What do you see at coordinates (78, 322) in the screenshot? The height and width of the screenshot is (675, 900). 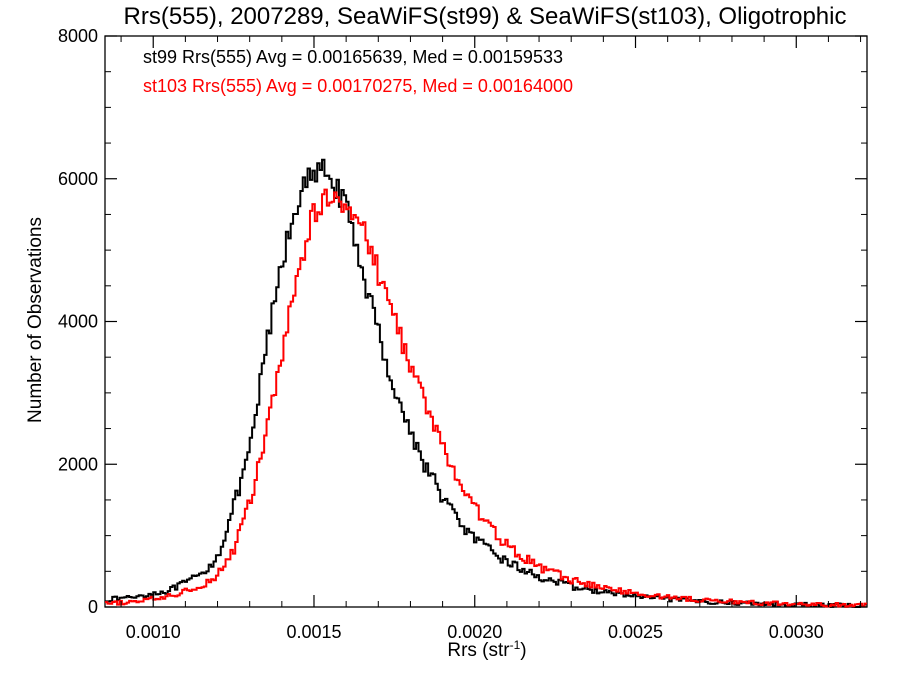 I see `y-tick-label: 4000` at bounding box center [78, 322].